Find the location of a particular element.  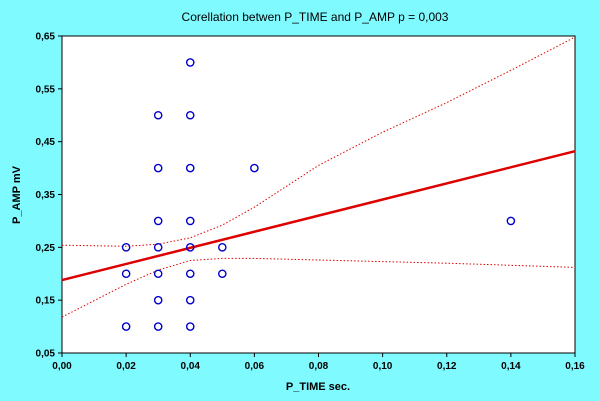

y-tick-label: 0,55 is located at coordinates (46, 89).